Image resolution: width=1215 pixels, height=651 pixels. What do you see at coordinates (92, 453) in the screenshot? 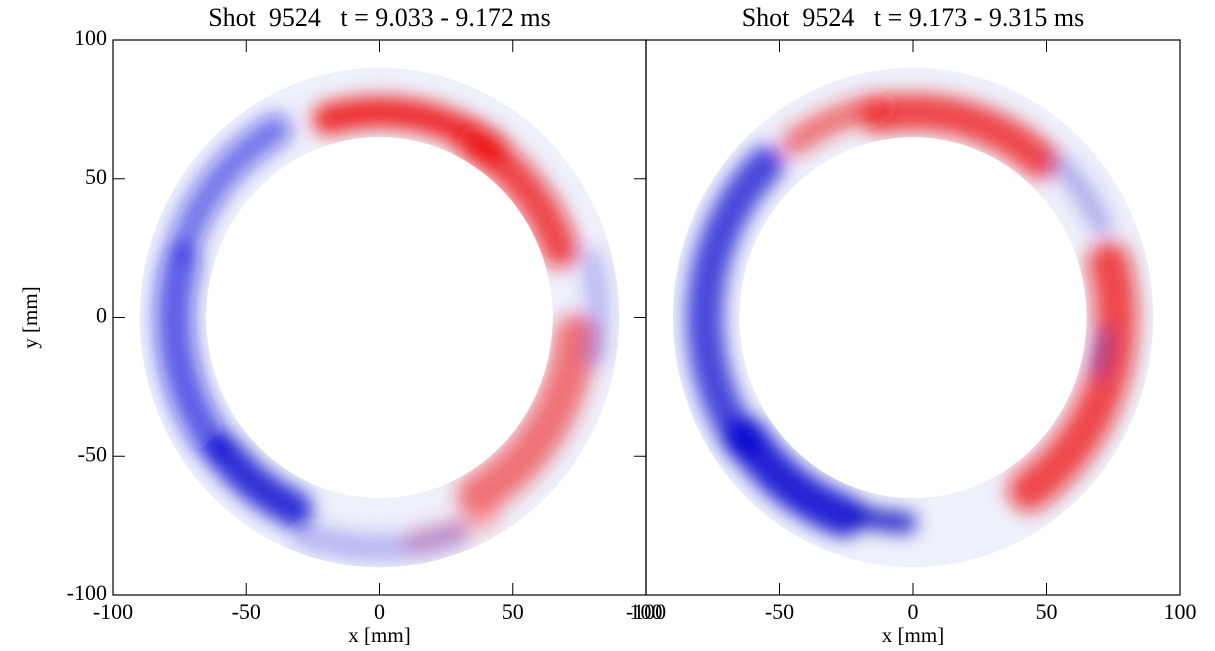
I see `y-tick-label: -50` at bounding box center [92, 453].